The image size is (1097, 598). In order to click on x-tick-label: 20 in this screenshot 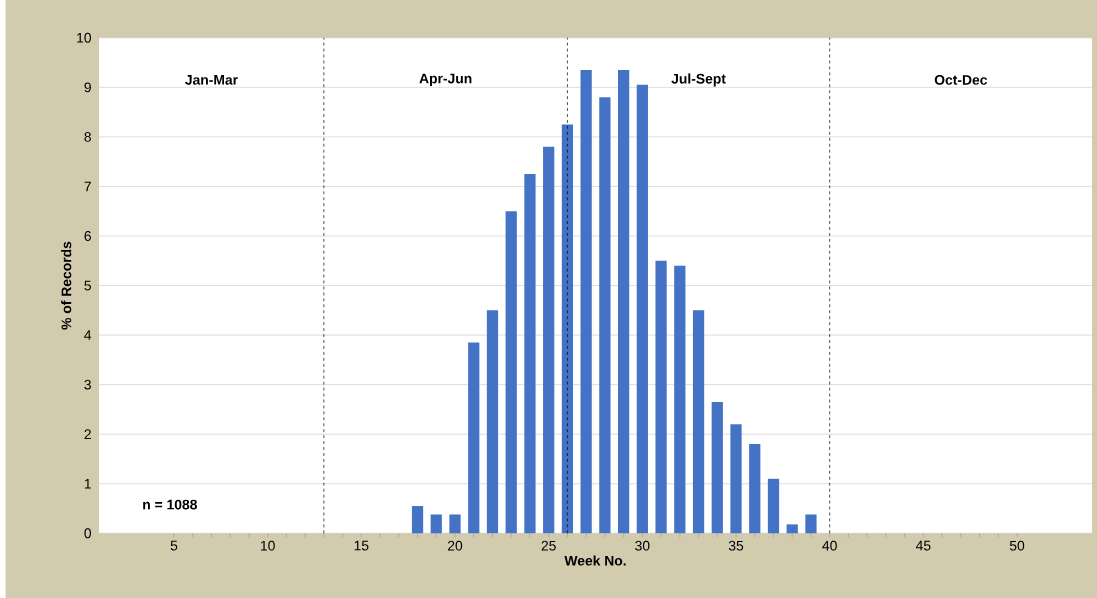, I will do `click(455, 545)`.